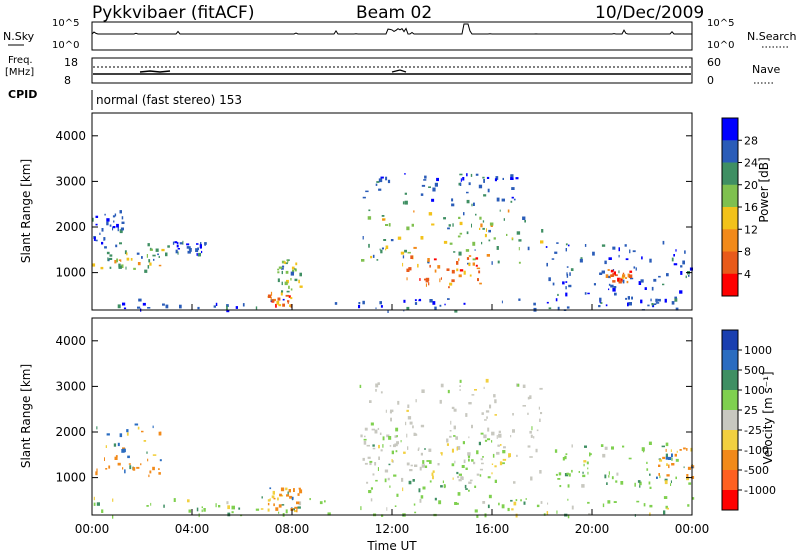  Describe the element at coordinates (714, 62) in the screenshot. I see `nave-tick-top: 60` at that location.